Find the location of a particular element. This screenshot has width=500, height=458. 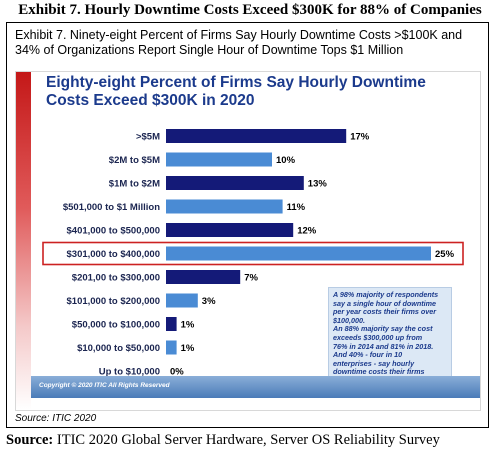

category-label: $10,000 to $50,000 is located at coordinates (118, 348).